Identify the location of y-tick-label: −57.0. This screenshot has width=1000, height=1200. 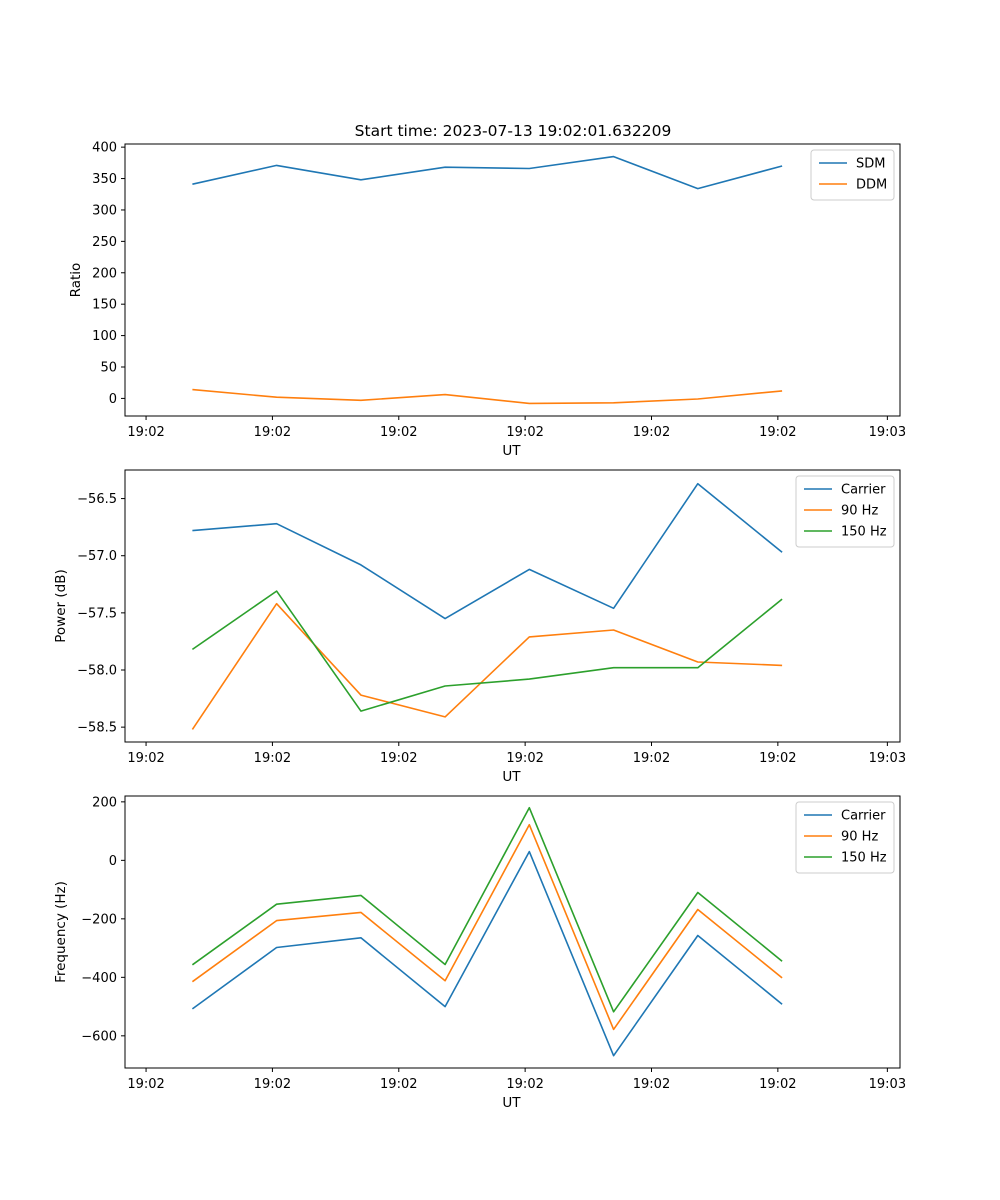
(97, 556).